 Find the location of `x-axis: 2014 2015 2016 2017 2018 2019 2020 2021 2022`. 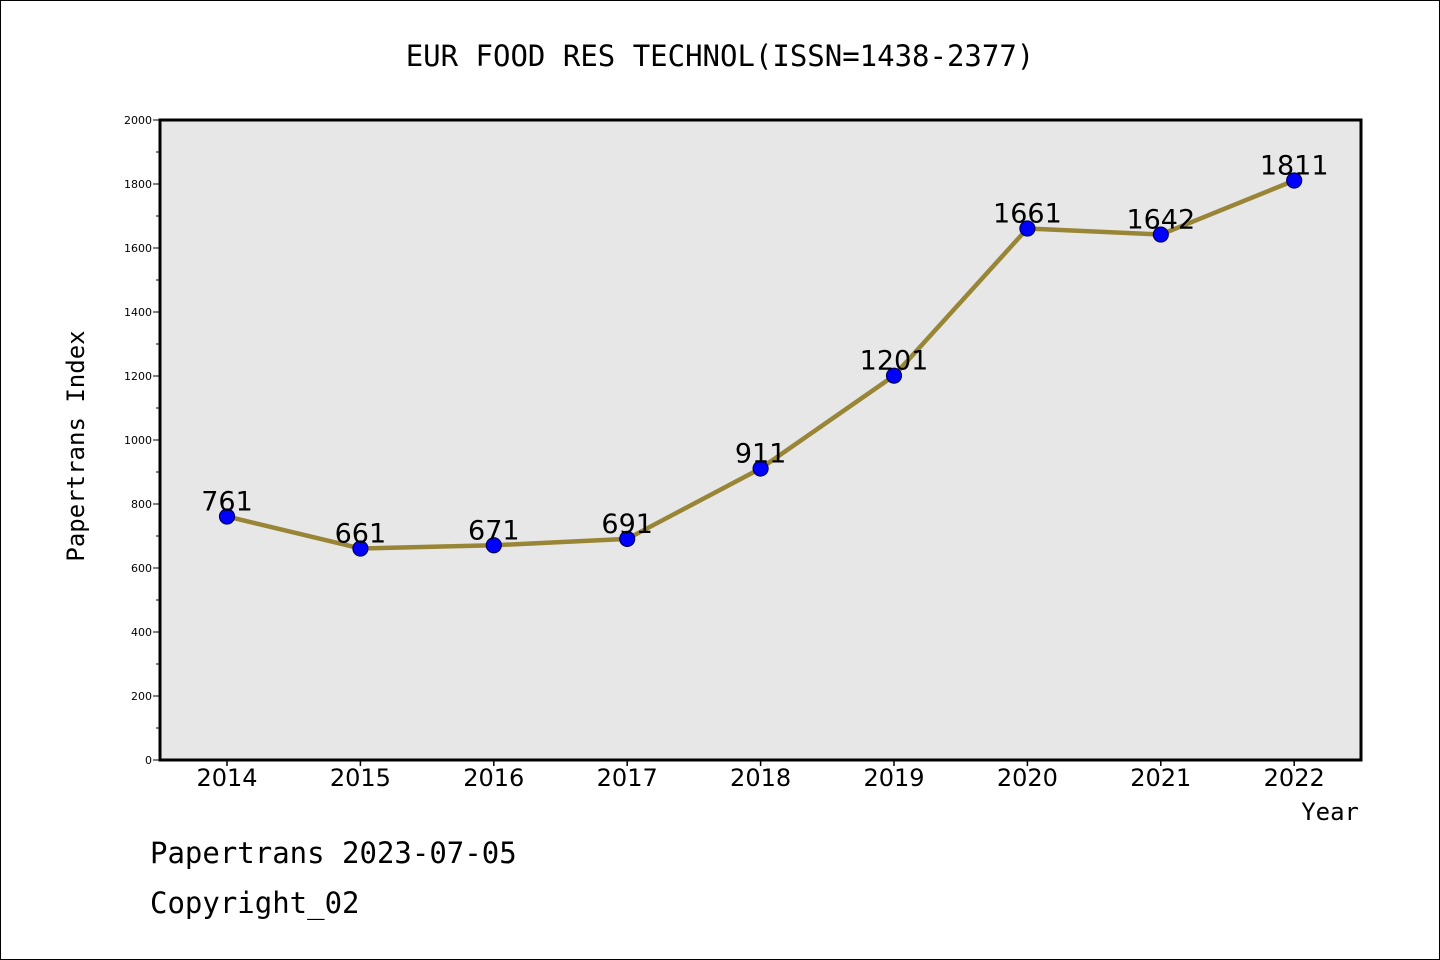

x-axis: 2014 2015 2016 2017 2018 2019 2020 2021 2022 is located at coordinates (760, 776).